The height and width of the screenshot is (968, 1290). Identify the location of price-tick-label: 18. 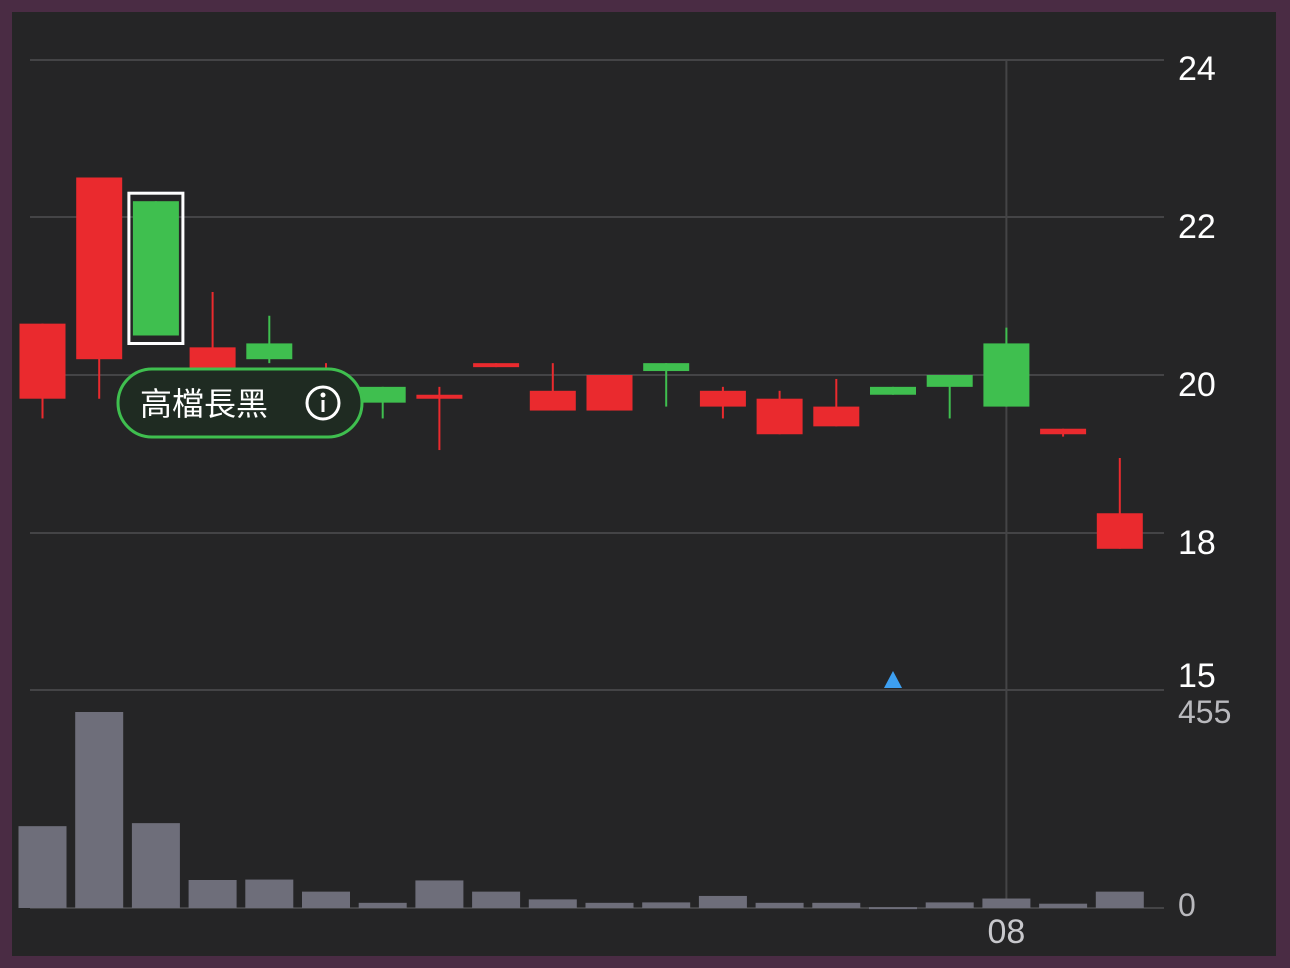
(1197, 543).